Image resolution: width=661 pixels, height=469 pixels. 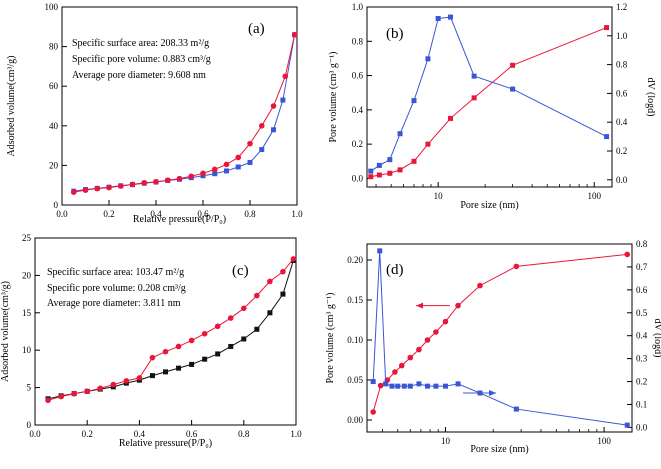 What do you see at coordinates (358, 7) in the screenshot?
I see `y-tick-label: 1.0` at bounding box center [358, 7].